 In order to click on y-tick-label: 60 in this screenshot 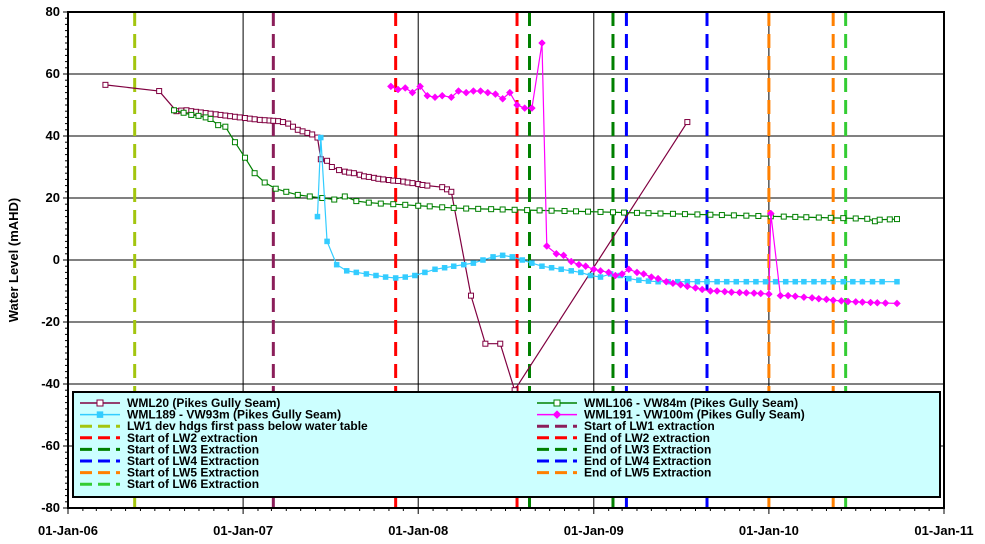, I will do `click(53, 73)`.